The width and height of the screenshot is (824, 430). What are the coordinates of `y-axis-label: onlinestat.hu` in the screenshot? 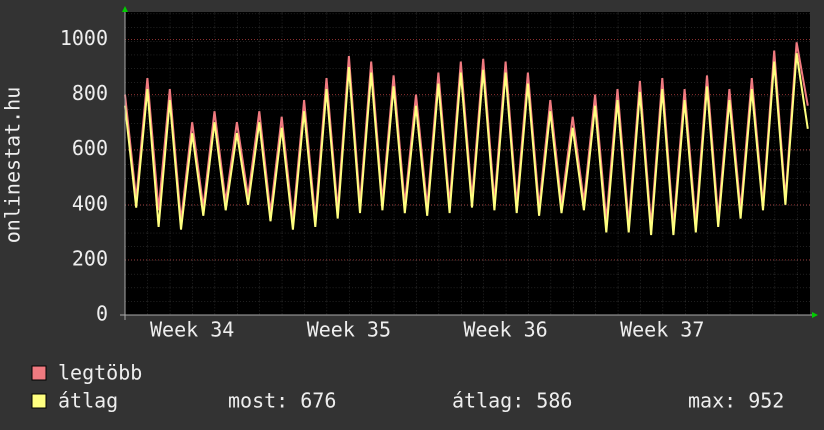 It's located at (13, 165).